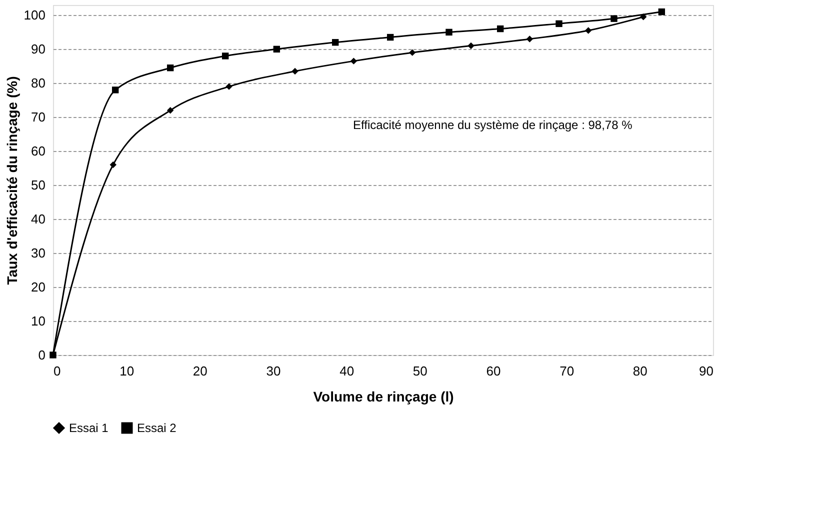 This screenshot has width=819, height=523. Describe the element at coordinates (200, 371) in the screenshot. I see `x-tick-label: 20` at that location.